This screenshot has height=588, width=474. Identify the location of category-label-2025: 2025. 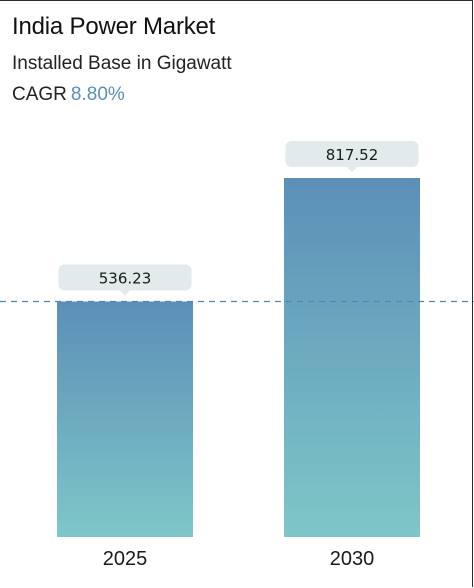
(125, 559).